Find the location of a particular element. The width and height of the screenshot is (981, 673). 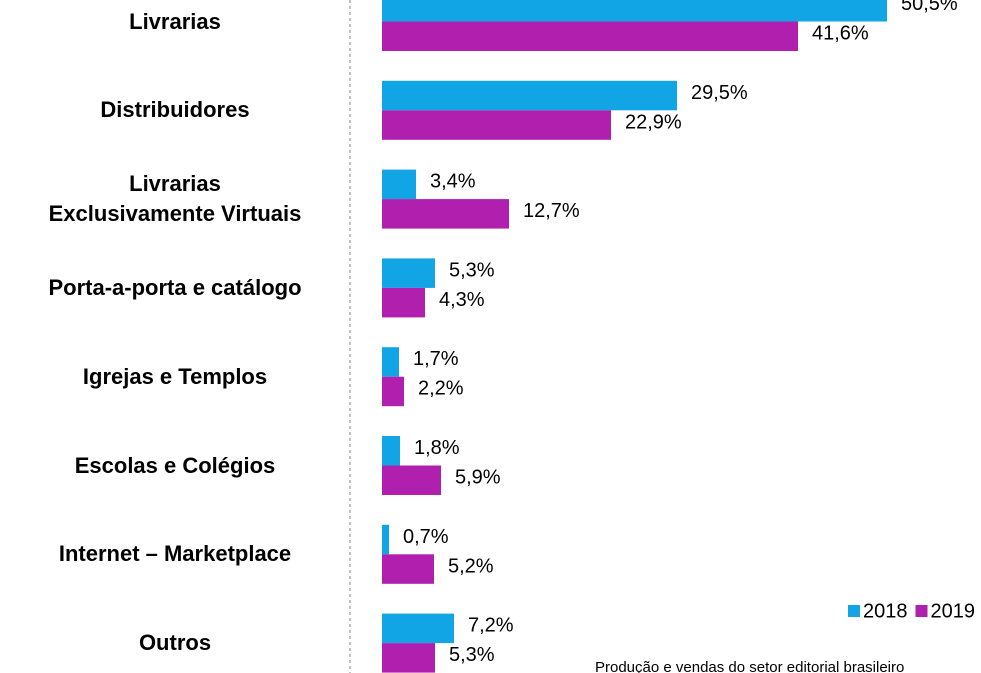

value-label: 1,7% is located at coordinates (436, 359).